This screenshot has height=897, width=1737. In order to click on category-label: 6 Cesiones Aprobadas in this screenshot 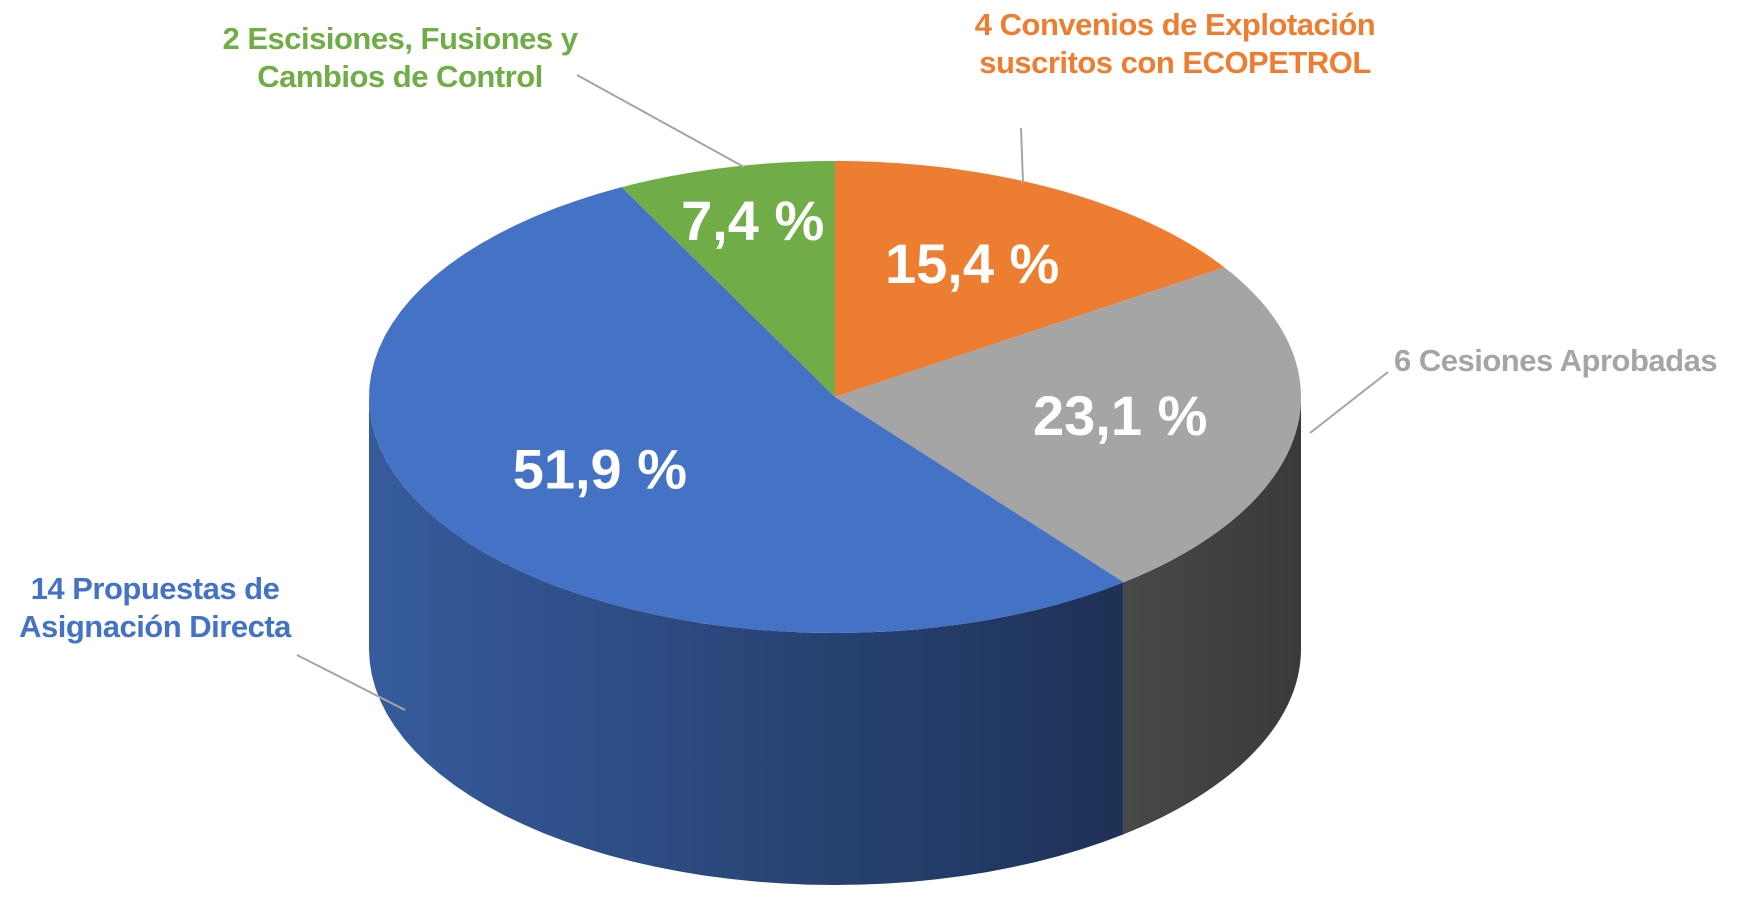, I will do `click(1556, 360)`.